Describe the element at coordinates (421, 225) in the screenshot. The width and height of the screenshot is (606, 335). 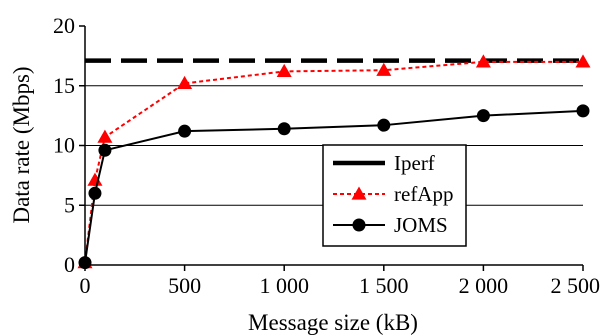
I see `legend-label: JOMS` at that location.